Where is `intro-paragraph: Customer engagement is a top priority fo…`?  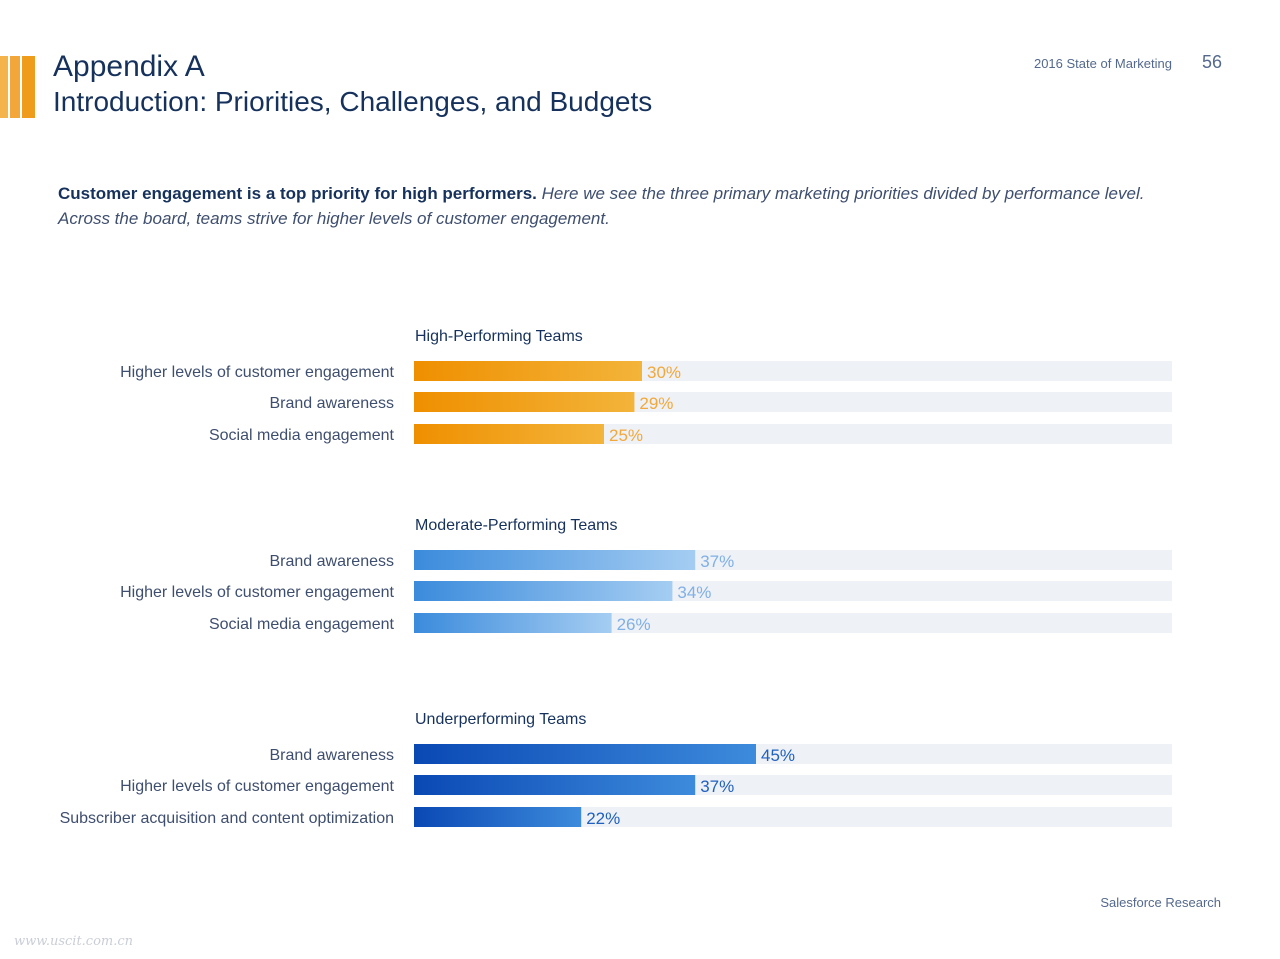
intro-paragraph: Customer engagement is a top priority fo… is located at coordinates (613, 206).